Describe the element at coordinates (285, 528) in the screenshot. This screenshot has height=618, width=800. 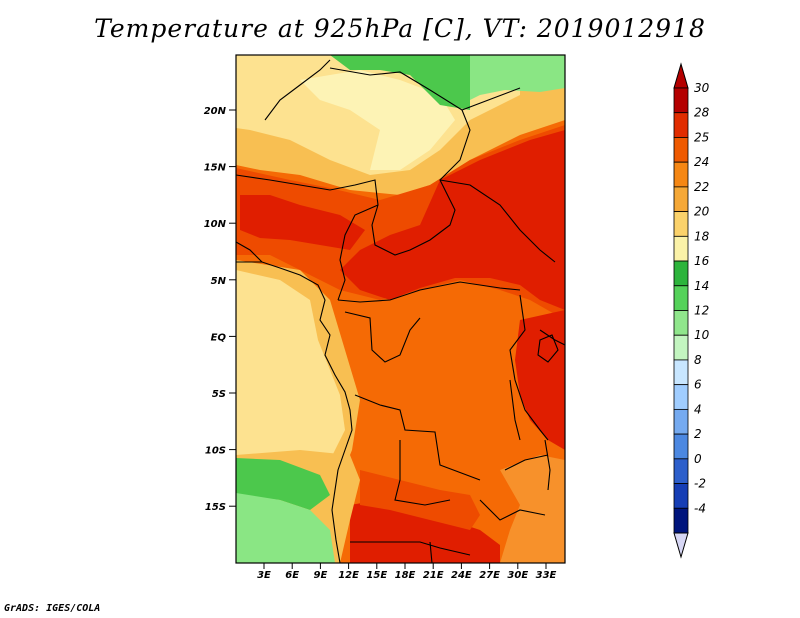
I see `field-sw-lightgreen` at that location.